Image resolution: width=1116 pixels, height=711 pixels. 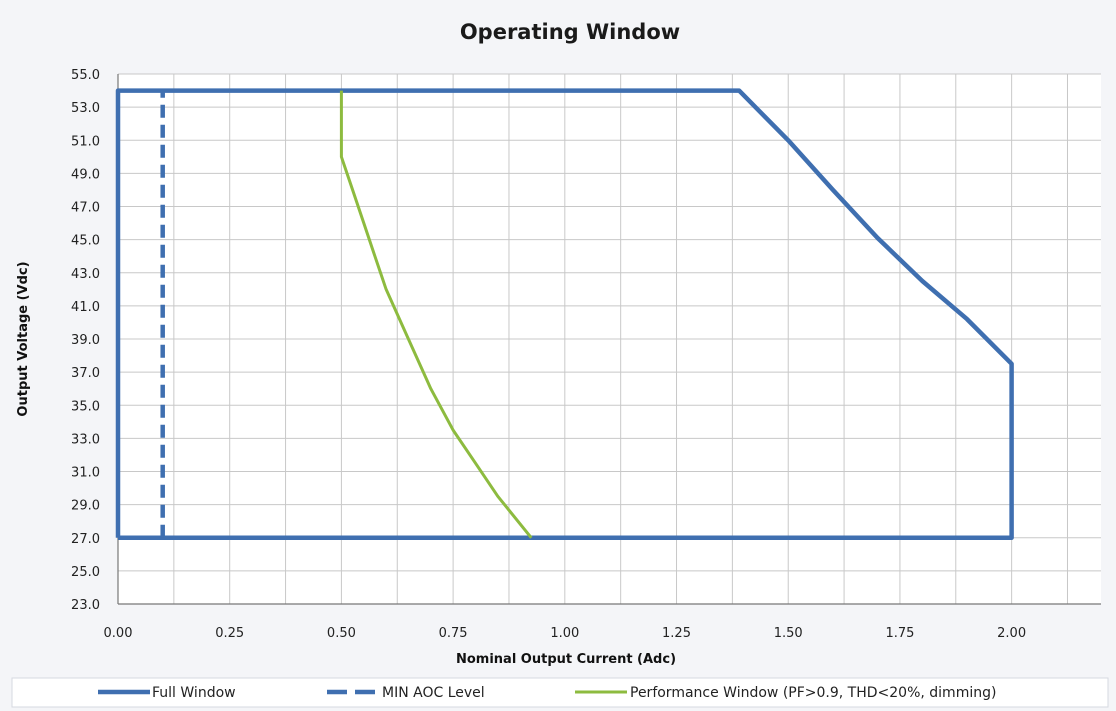 What do you see at coordinates (85, 241) in the screenshot?
I see `y-tick-label: 45.0` at bounding box center [85, 241].